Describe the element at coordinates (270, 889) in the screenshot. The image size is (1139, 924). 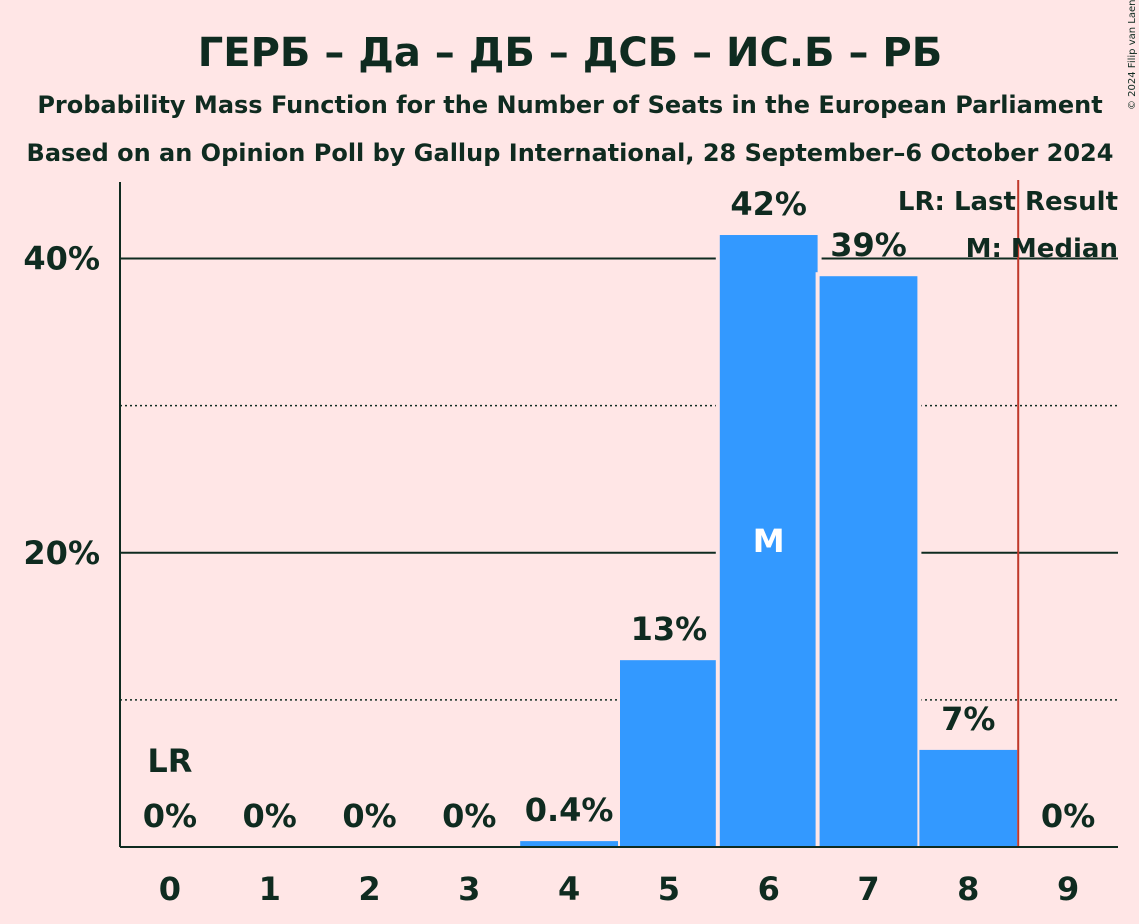
I see `x-tick-label: 1` at that location.